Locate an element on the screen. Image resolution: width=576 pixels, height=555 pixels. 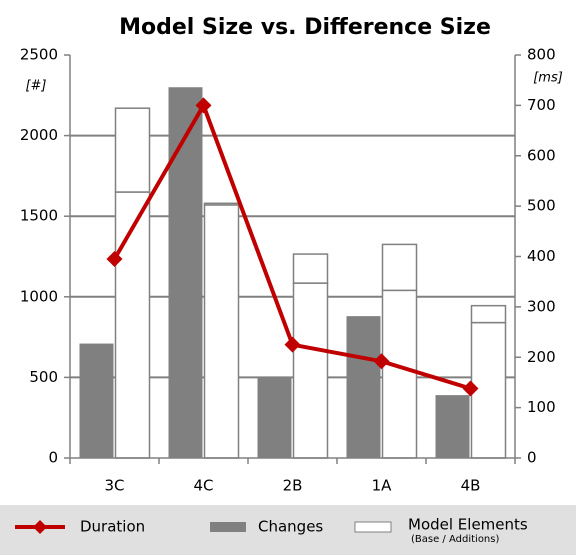
y-axis-label: [#] is located at coordinates (35, 86).